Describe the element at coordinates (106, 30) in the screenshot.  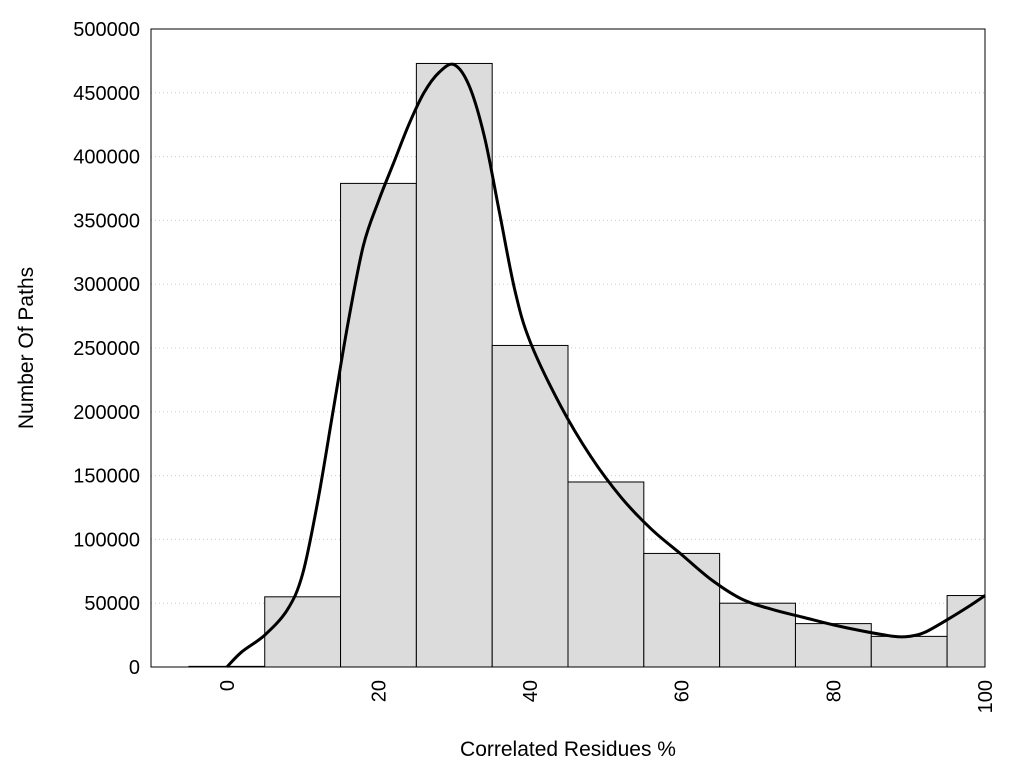
I see `y-tick-label: 500000` at that location.